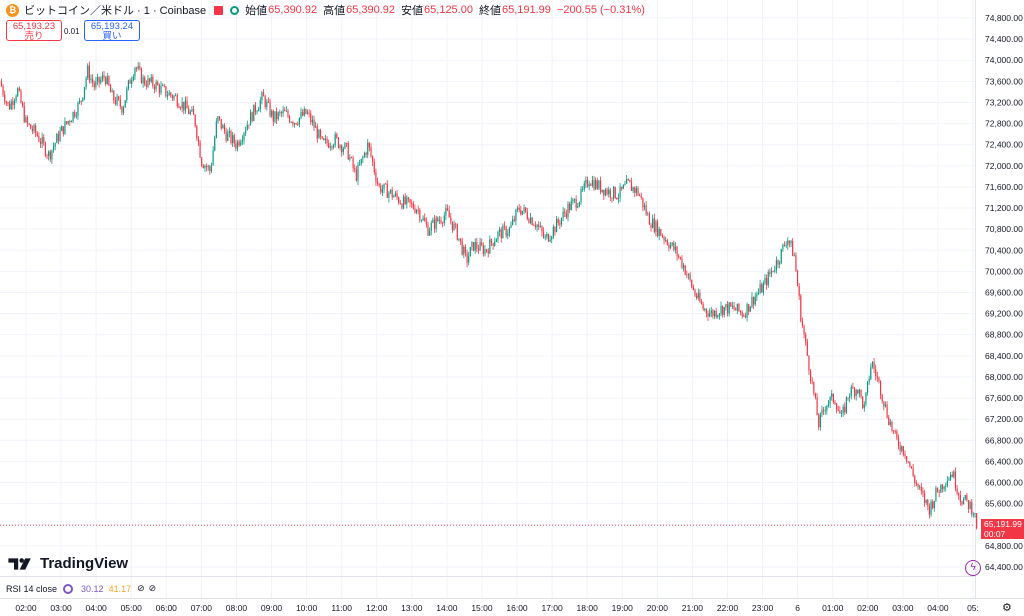  Describe the element at coordinates (334, 11) in the screenshot. I see `high-label: 高値` at that location.